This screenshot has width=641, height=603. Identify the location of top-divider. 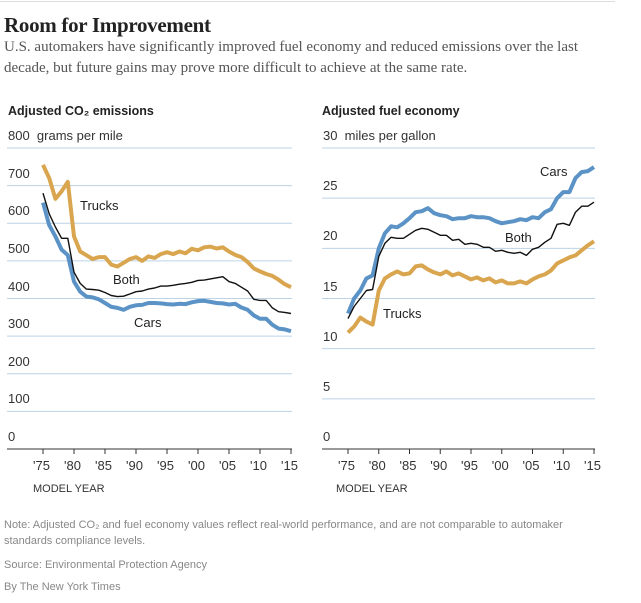
(307, 1).